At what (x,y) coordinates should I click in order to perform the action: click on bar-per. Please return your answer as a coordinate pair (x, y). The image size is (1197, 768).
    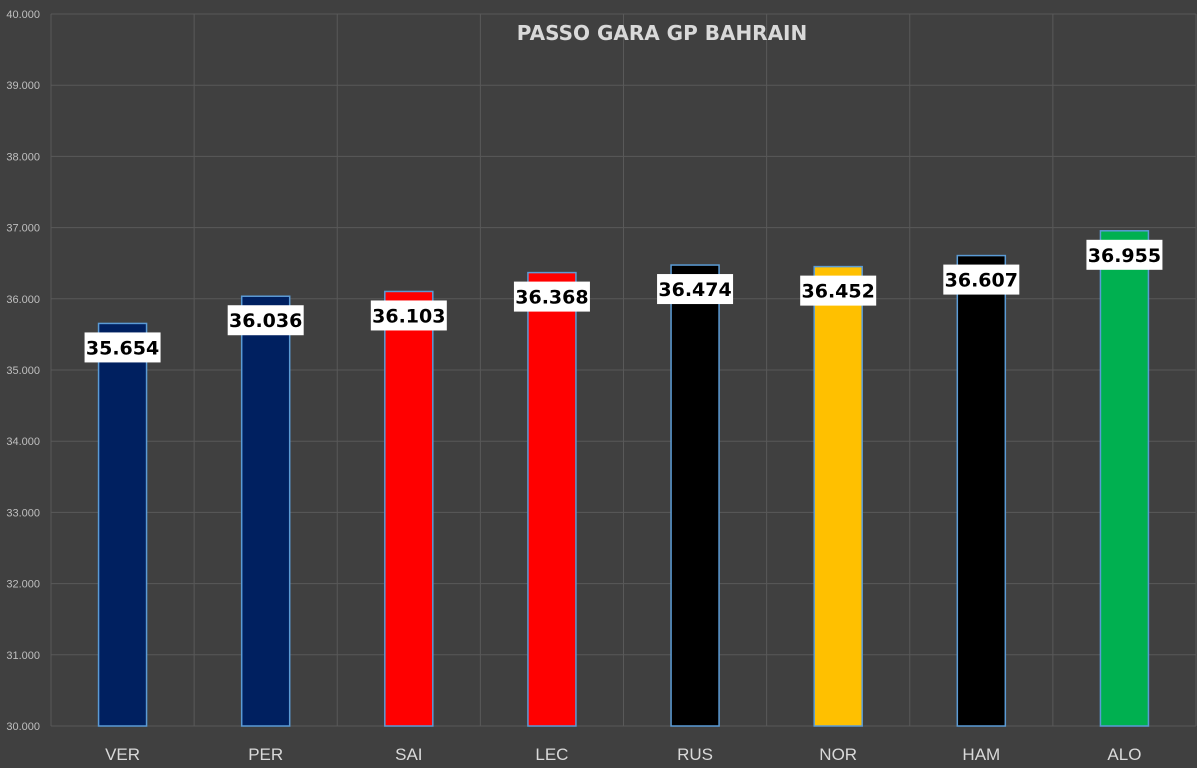
    Looking at the image, I should click on (265, 511).